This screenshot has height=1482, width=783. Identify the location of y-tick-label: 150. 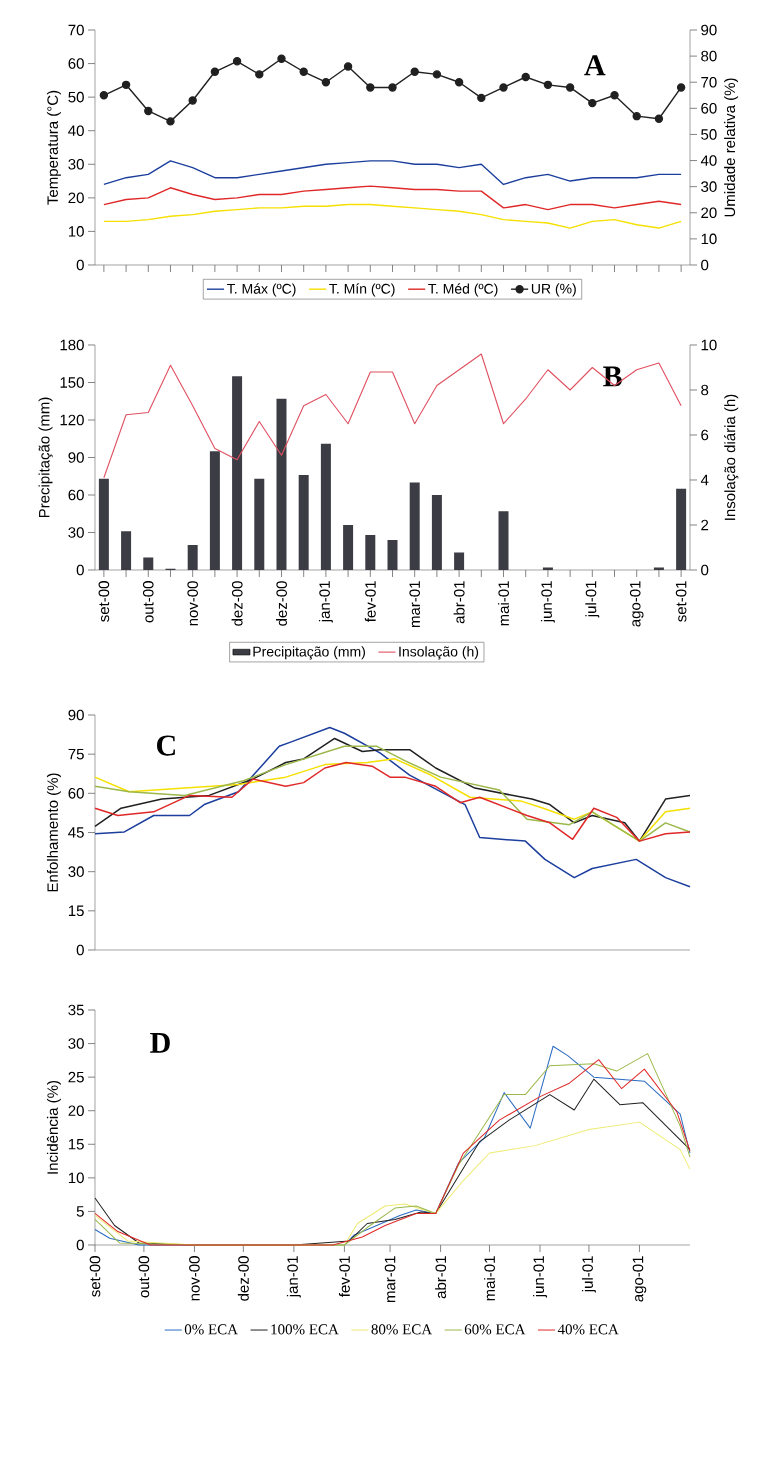
(72, 382).